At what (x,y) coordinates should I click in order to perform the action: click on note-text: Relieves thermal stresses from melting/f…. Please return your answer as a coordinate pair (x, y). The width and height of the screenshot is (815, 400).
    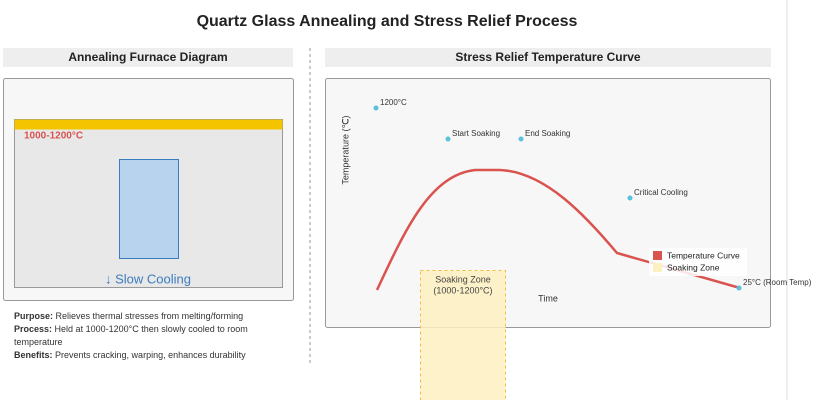
    Looking at the image, I should click on (149, 316).